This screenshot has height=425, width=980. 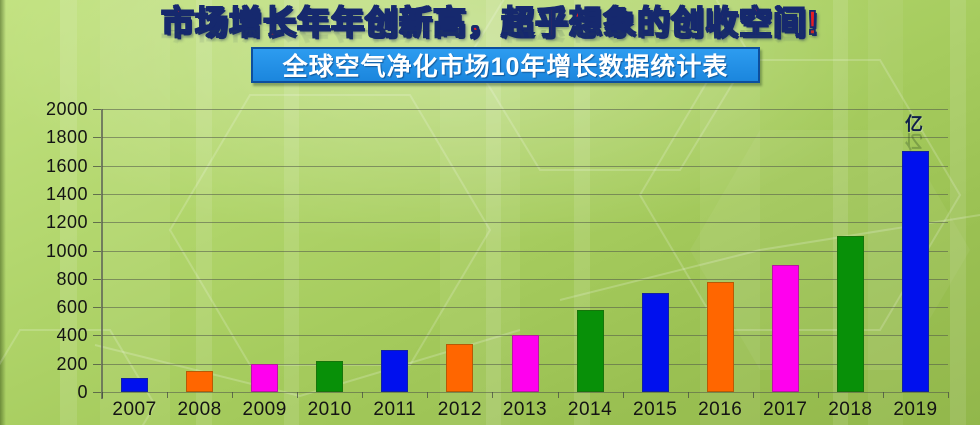 What do you see at coordinates (914, 141) in the screenshot?
I see `unit-label-reflection: 亿` at bounding box center [914, 141].